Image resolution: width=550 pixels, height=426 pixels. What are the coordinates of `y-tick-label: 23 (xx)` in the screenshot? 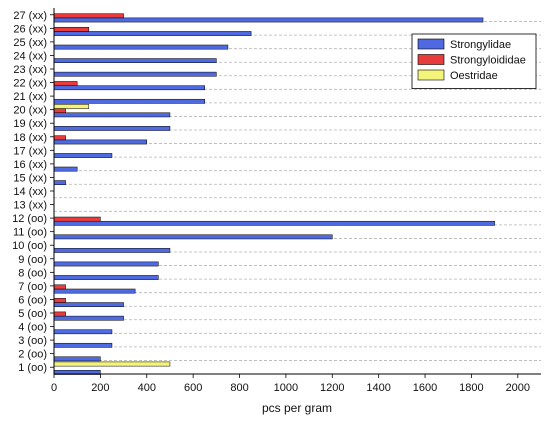 It's located at (30, 70).